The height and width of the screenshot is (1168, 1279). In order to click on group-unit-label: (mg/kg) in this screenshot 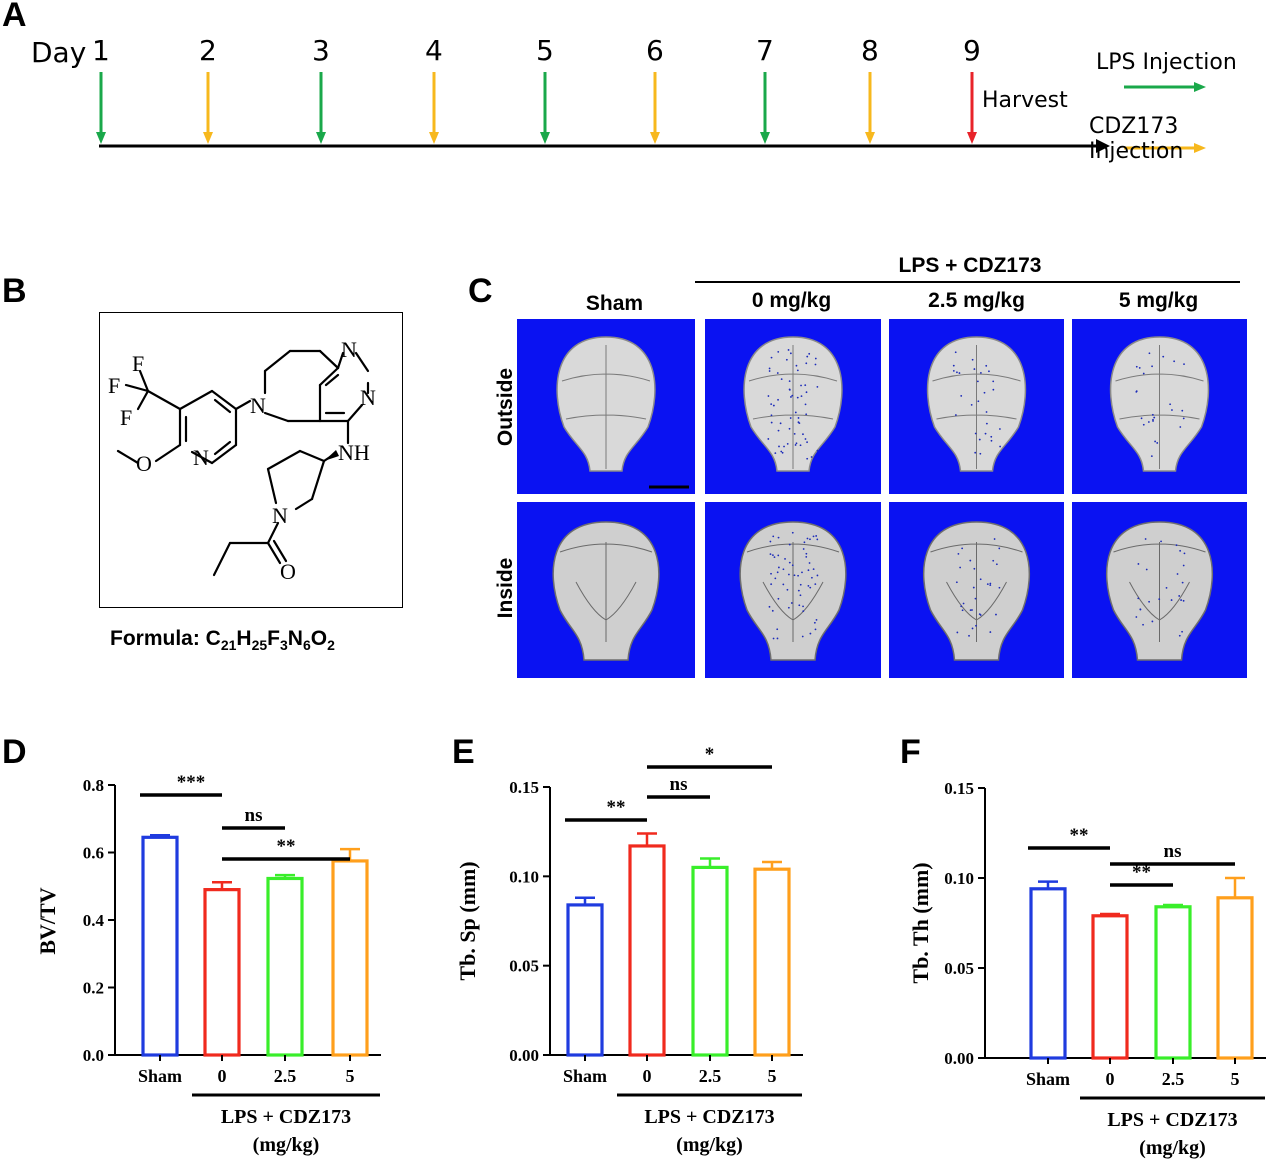, I will do `click(286, 1145)`.